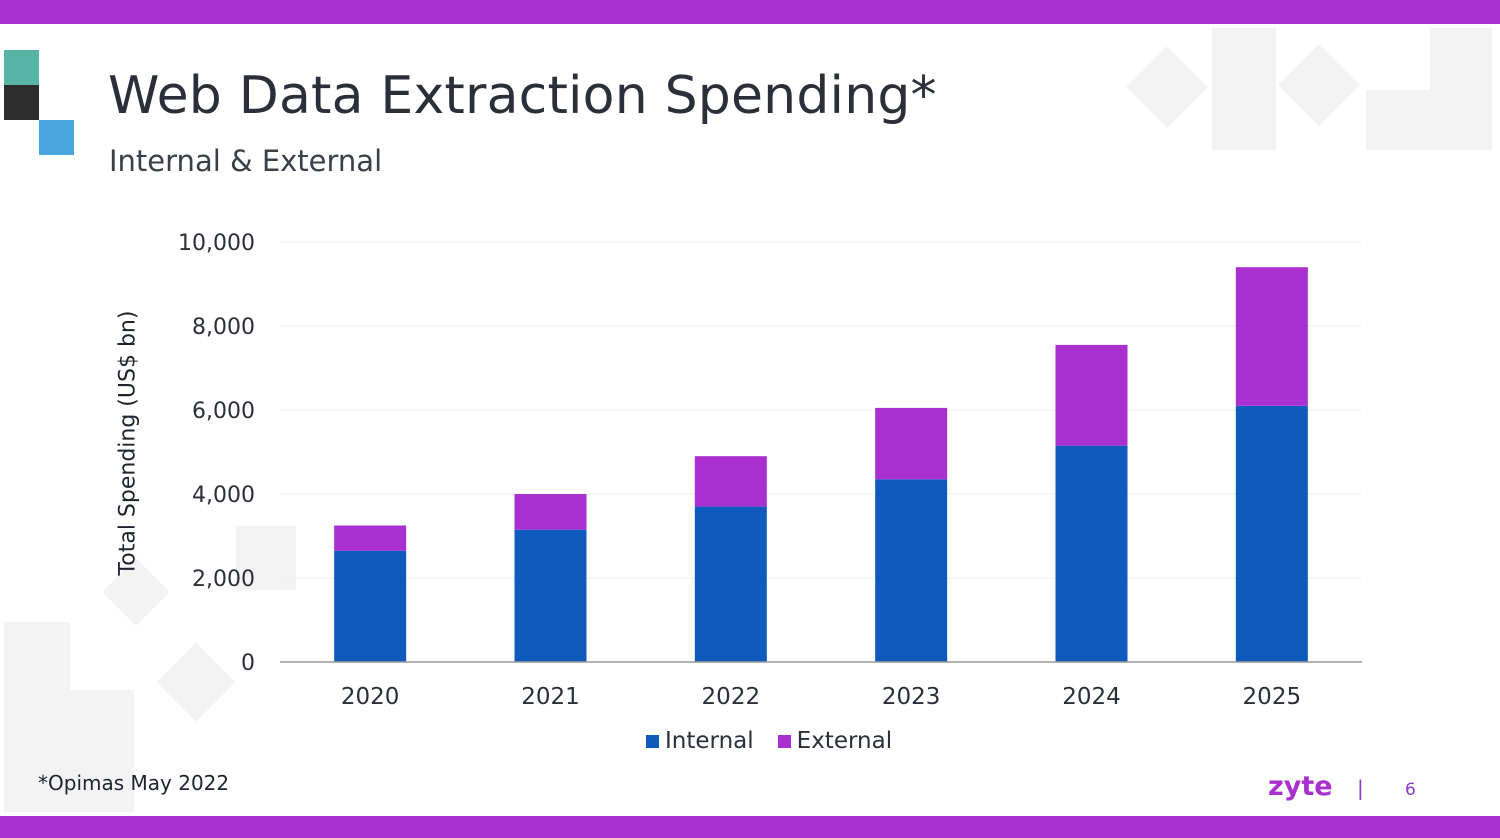 The image size is (1500, 838). I want to click on y-tick-label-8000: 8,000, so click(223, 327).